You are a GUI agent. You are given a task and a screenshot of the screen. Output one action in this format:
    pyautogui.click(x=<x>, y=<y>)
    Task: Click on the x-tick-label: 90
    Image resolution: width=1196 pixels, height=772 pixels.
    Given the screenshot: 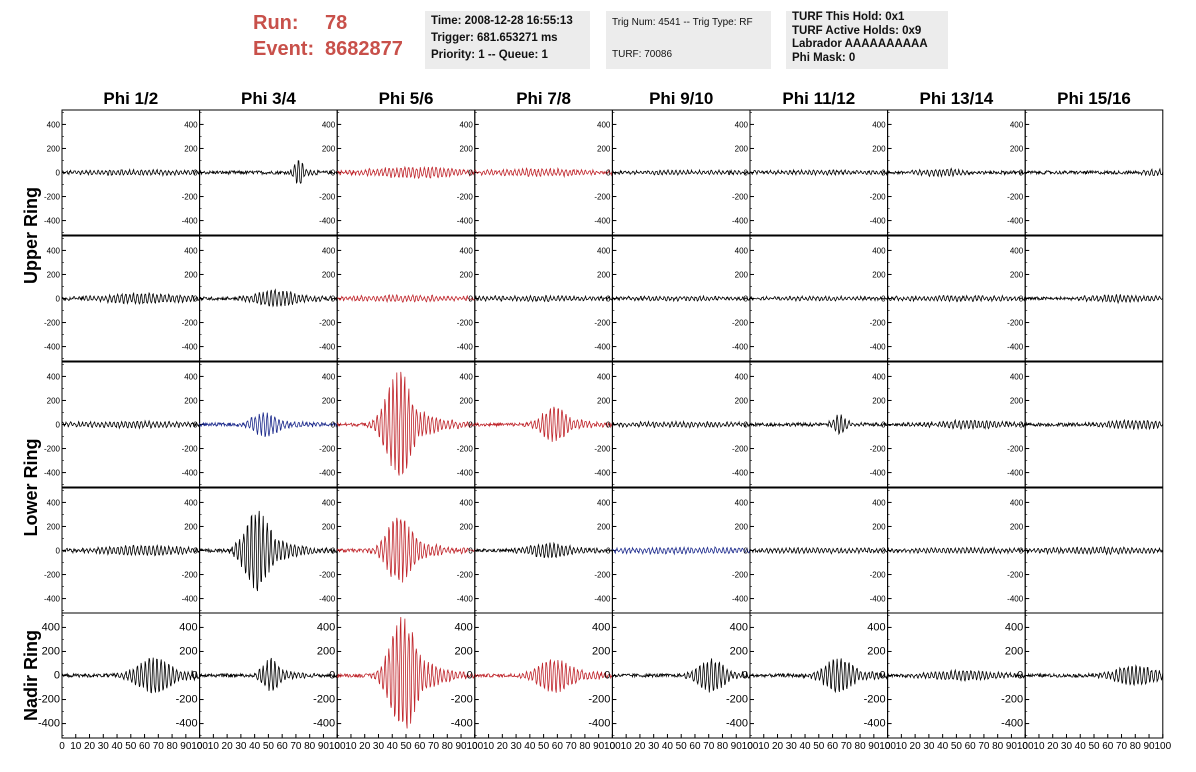 What is the action you would take?
    pyautogui.click(x=186, y=746)
    